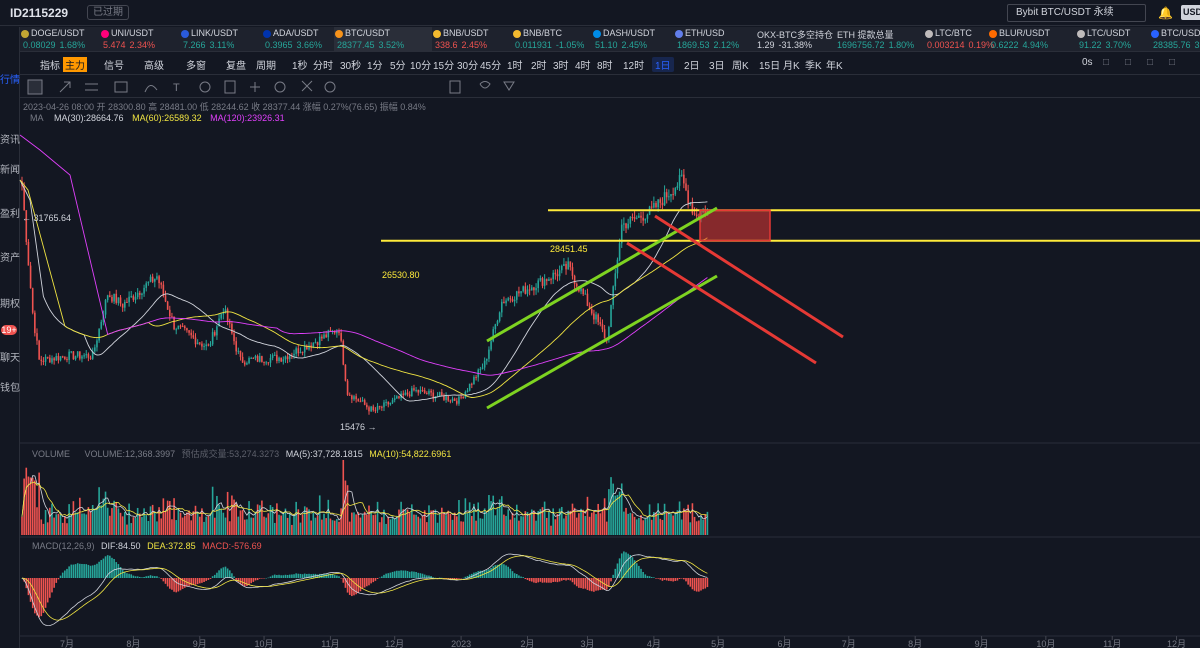 This screenshot has height=648, width=1200. Describe the element at coordinates (300, 66) in the screenshot. I see `interval-0: 1秒` at that location.